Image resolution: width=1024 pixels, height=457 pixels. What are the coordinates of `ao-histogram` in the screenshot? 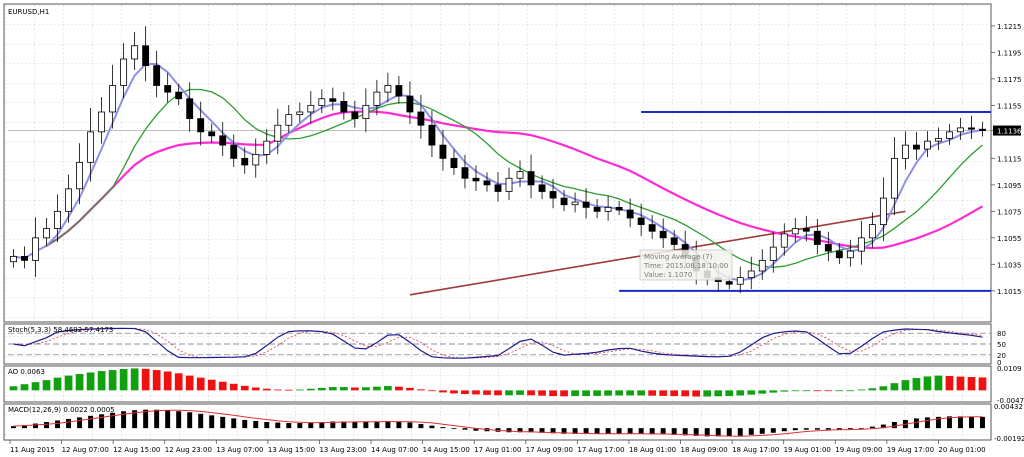 It's located at (498, 382).